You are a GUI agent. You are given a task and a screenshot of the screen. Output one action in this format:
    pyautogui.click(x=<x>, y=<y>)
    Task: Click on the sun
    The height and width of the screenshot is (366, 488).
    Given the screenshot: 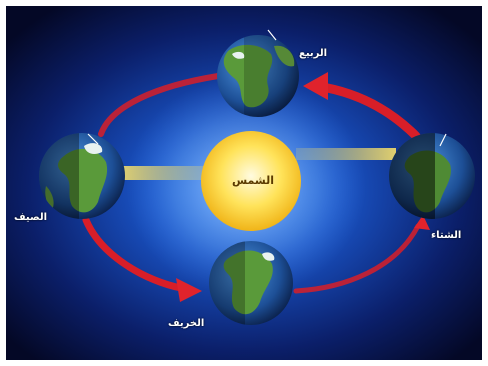 What is the action you would take?
    pyautogui.click(x=251, y=181)
    